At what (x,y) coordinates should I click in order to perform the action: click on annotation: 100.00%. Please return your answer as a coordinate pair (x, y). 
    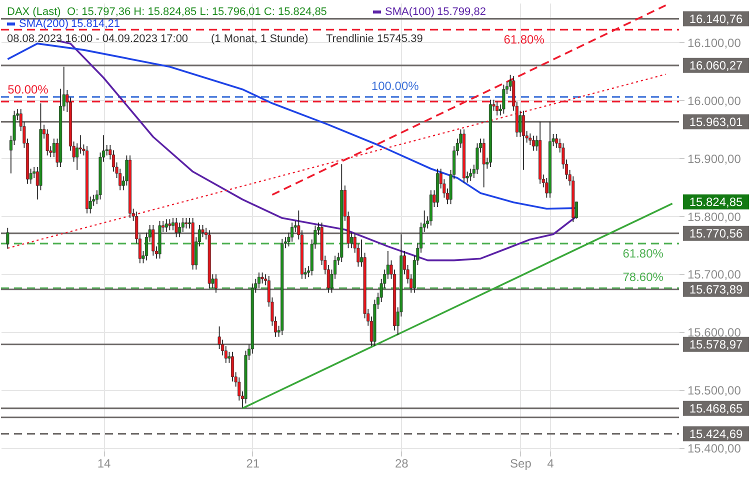
    Looking at the image, I should click on (395, 85).